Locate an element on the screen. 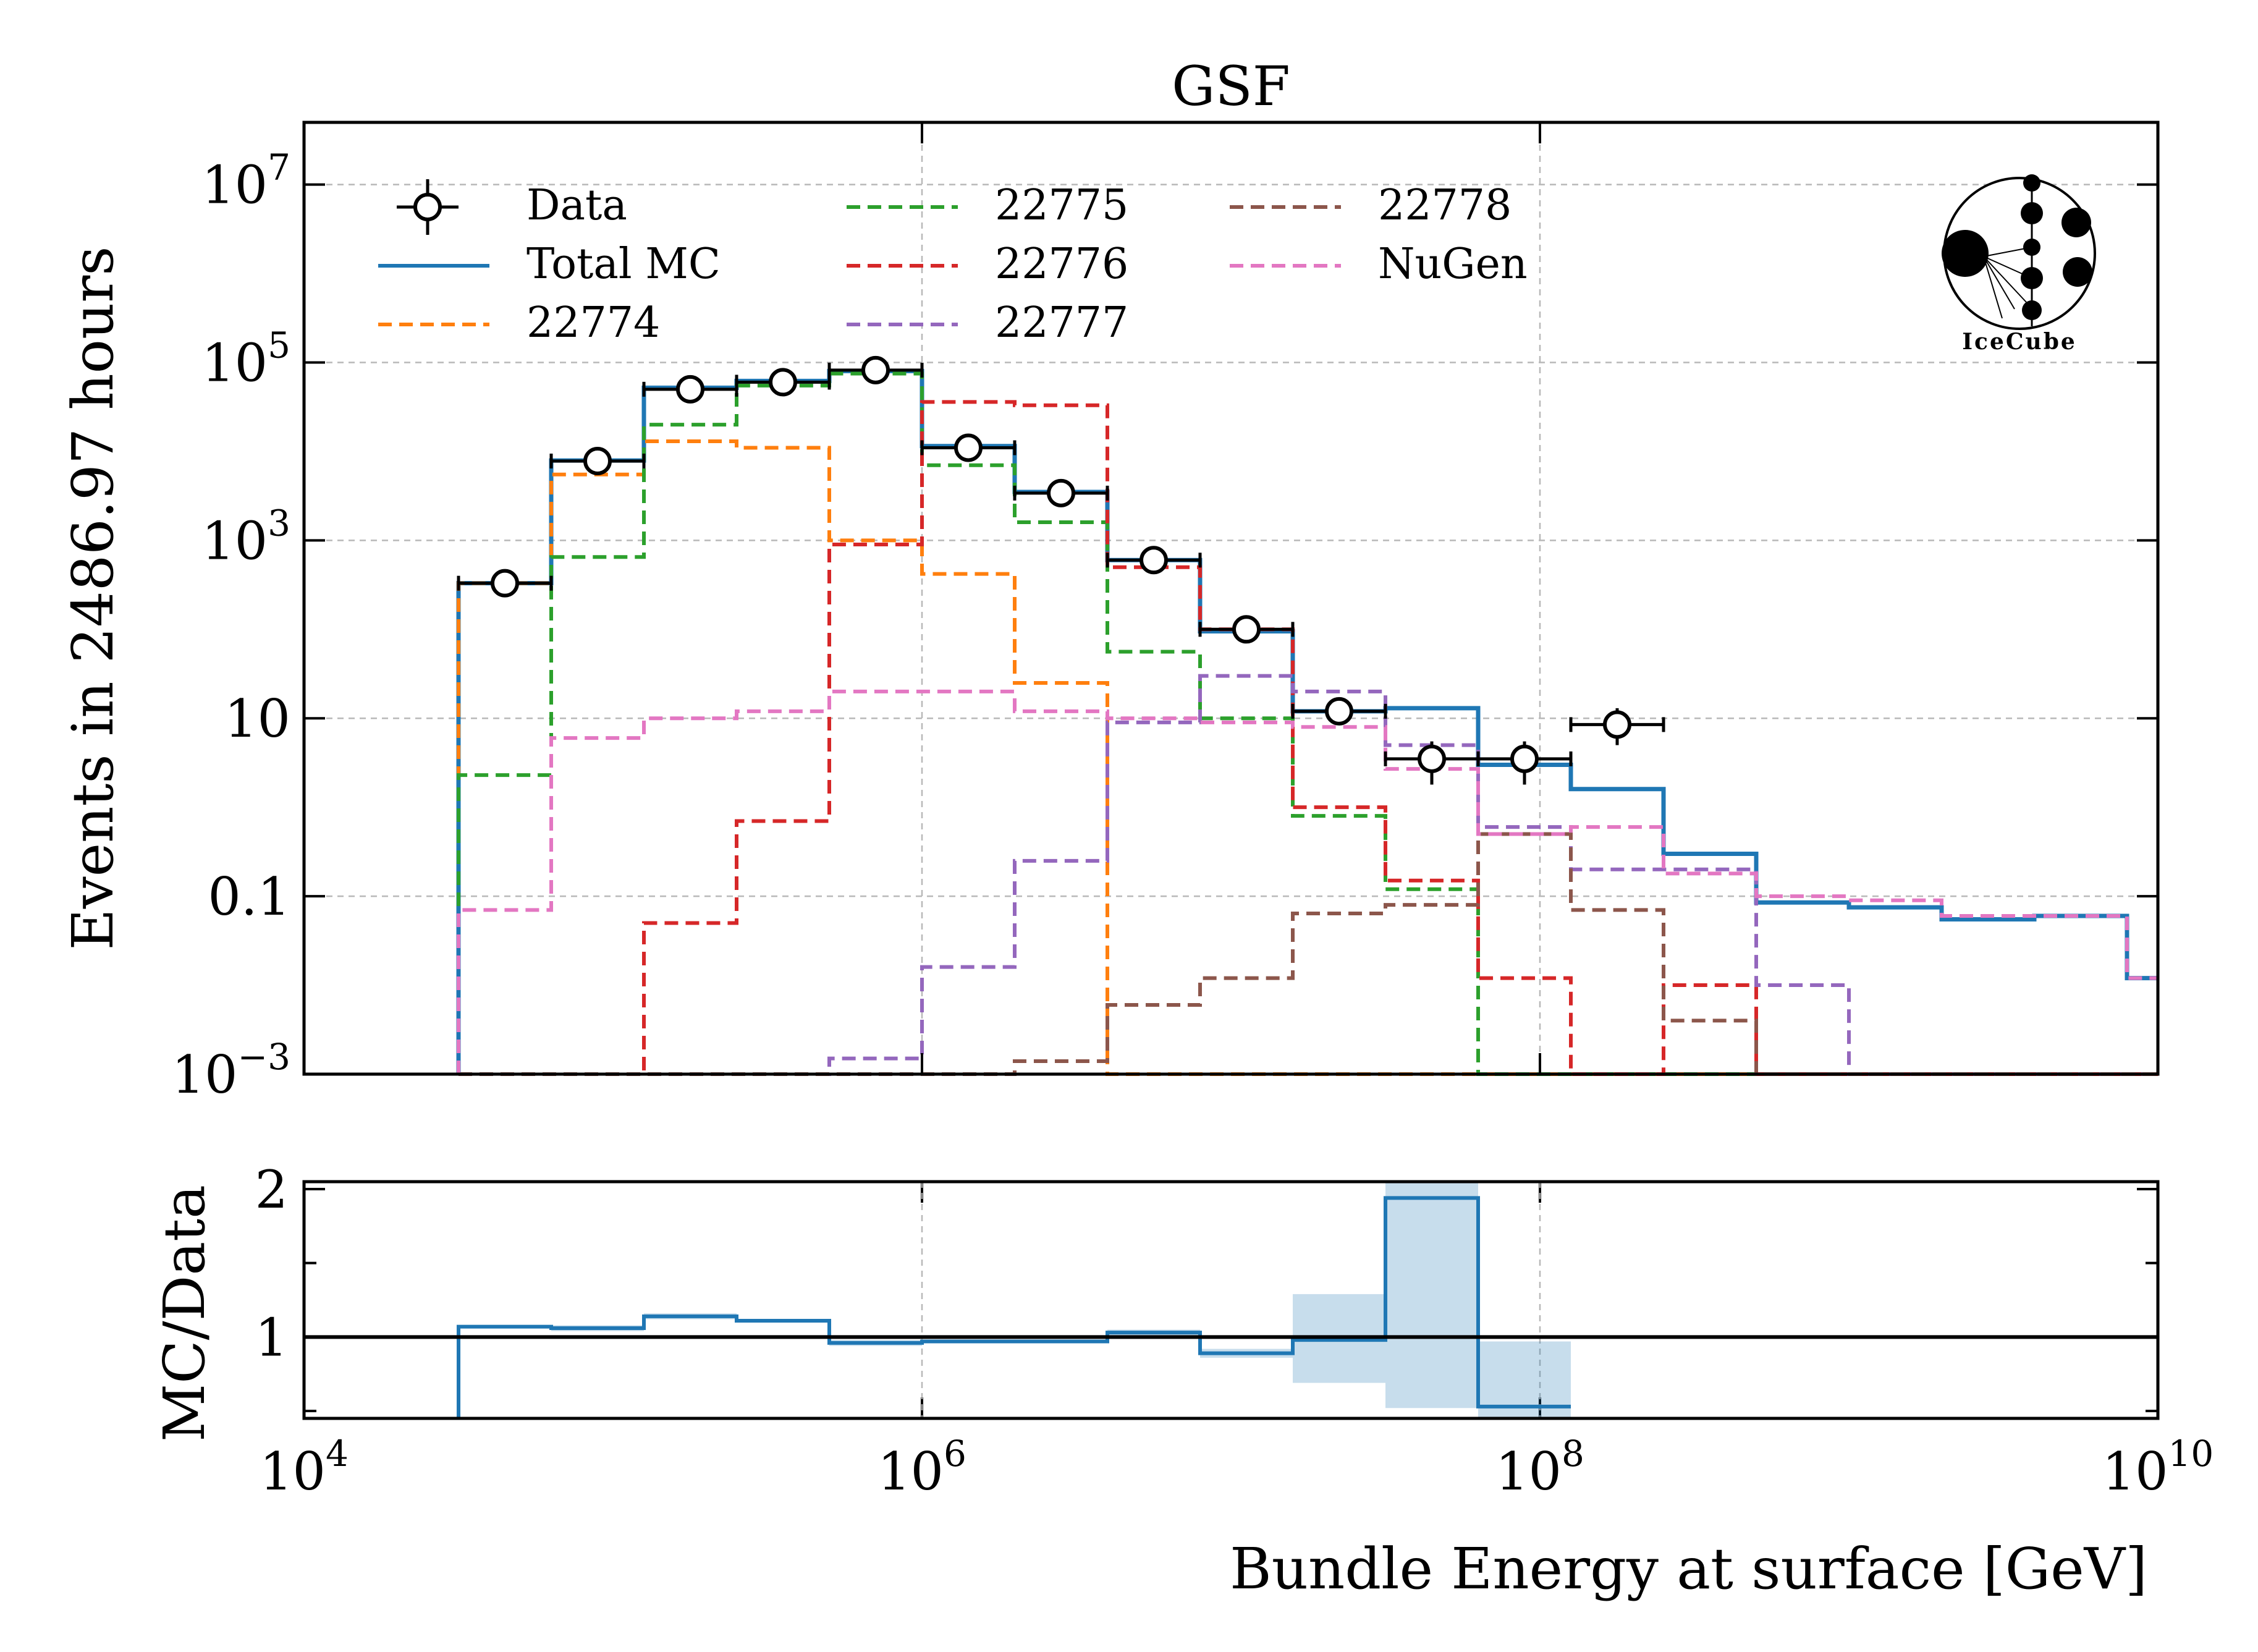  data-points-layer is located at coordinates (1061, 570).